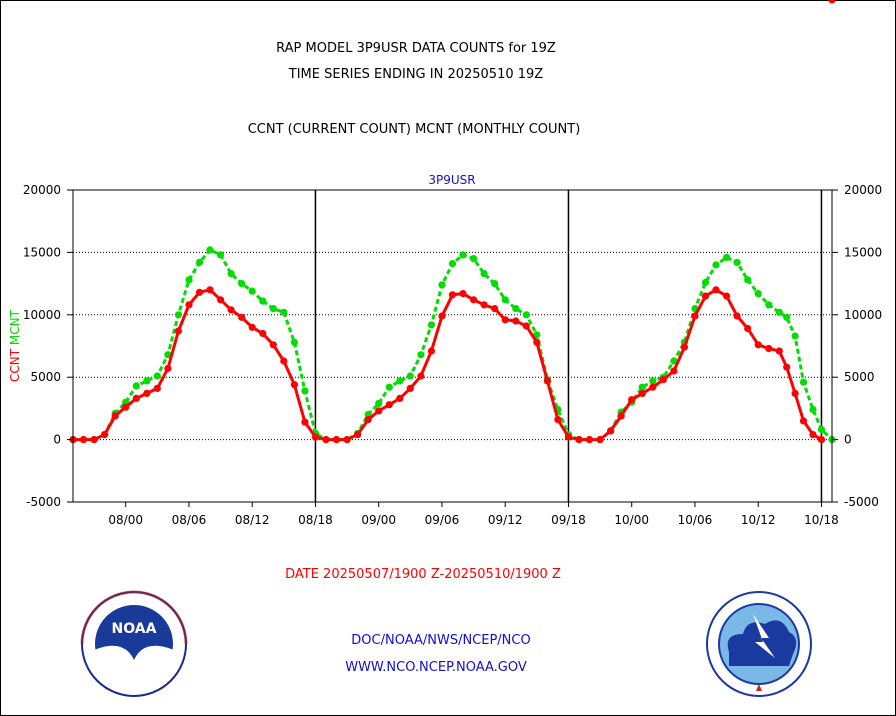 The image size is (896, 716). What do you see at coordinates (134, 643) in the screenshot?
I see `noaa-logo: NOAA` at bounding box center [134, 643].